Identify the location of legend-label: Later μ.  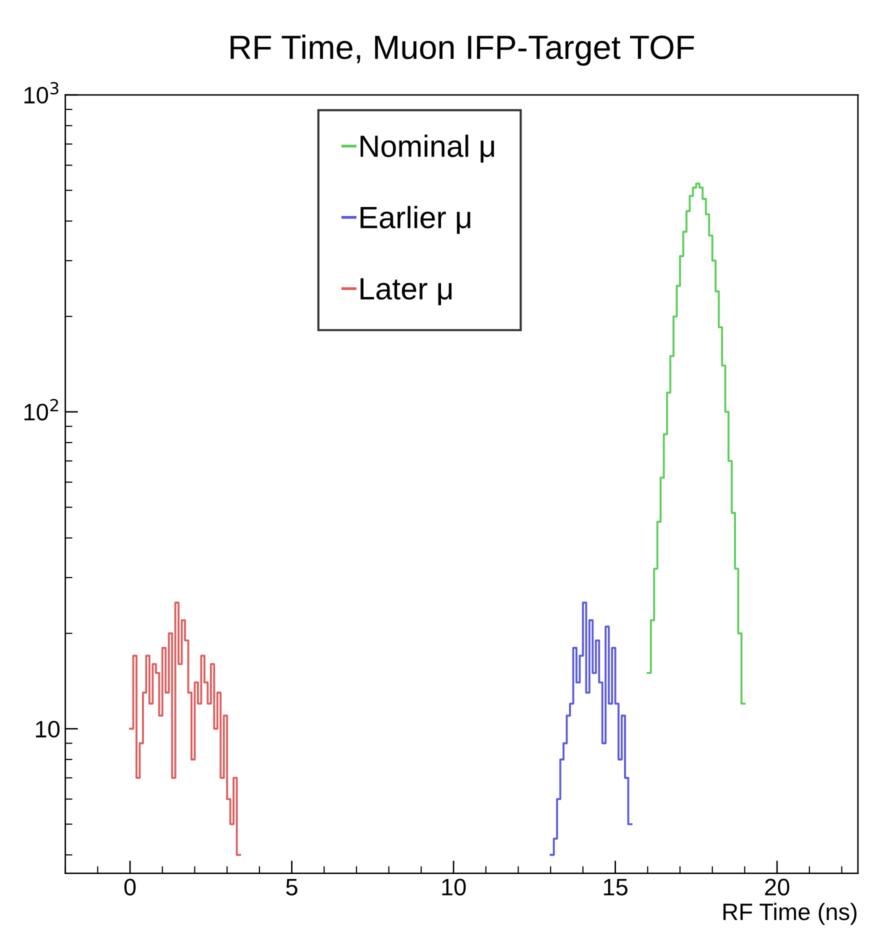
(406, 292).